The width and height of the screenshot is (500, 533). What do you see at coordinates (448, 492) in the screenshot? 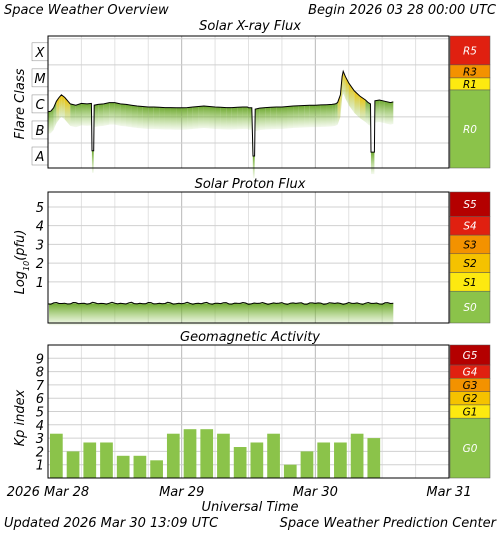
I see `x-tick-label: Mar 31` at bounding box center [448, 492].